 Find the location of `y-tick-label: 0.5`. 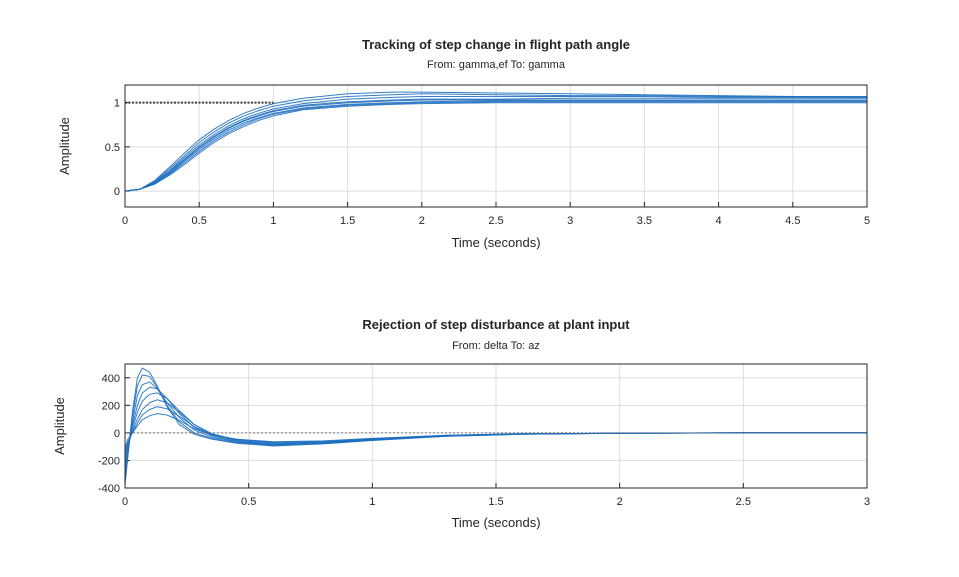

y-tick-label: 0.5 is located at coordinates (112, 148).